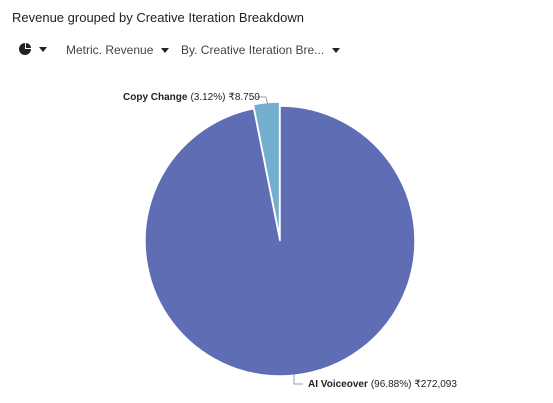 Image resolution: width=553 pixels, height=403 pixels. I want to click on slice-label: Copy Change (3.12%) ₹8.750, so click(191, 97).